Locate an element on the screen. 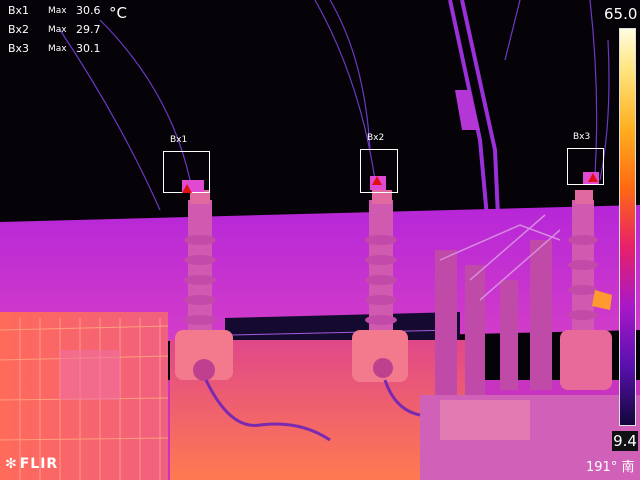 The height and width of the screenshot is (480, 640). compass-text: 191° 南 is located at coordinates (610, 467).